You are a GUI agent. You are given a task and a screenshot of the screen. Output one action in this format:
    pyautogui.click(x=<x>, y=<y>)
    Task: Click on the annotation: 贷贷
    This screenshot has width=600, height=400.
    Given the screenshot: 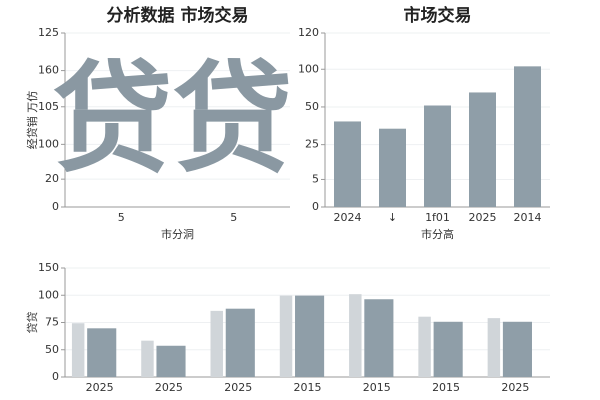 What is the action you would take?
    pyautogui.click(x=173, y=120)
    